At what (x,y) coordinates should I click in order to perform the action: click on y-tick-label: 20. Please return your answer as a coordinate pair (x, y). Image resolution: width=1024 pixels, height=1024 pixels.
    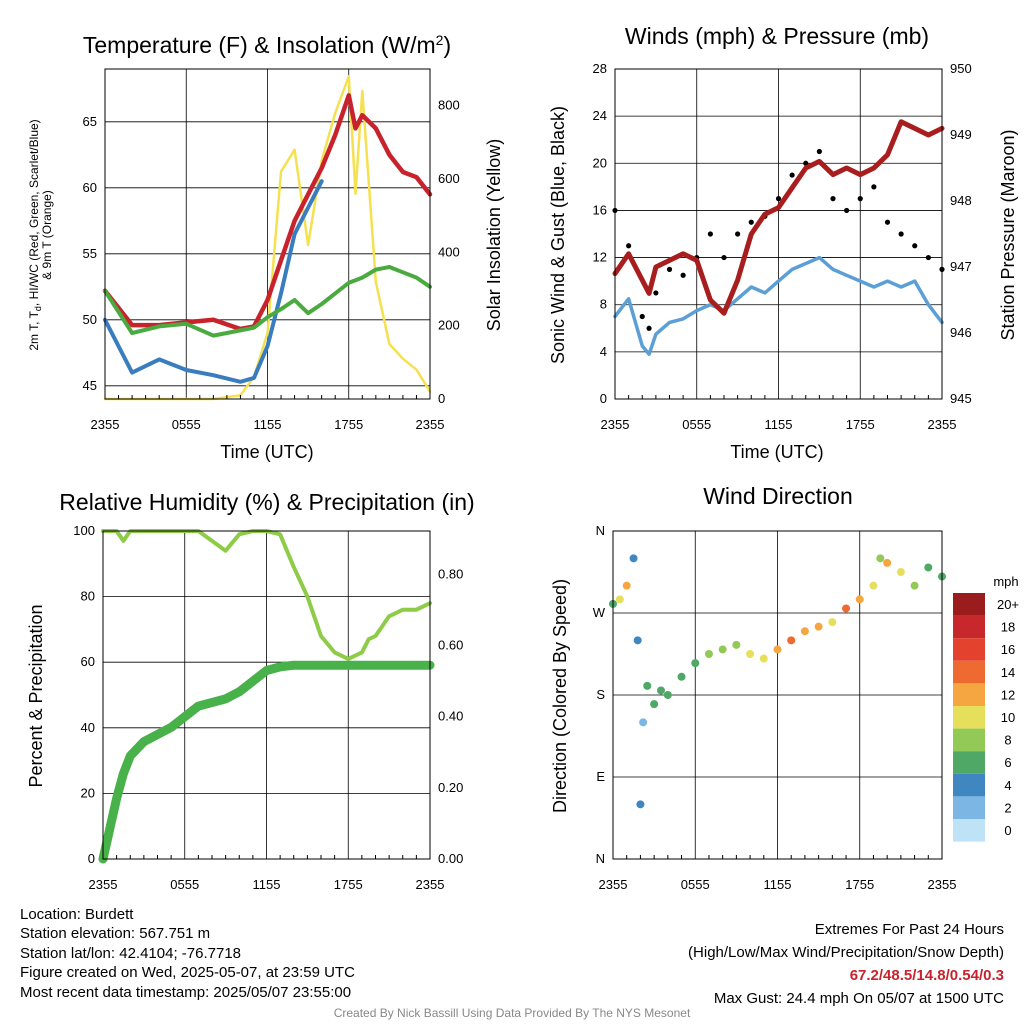
    Looking at the image, I should click on (600, 162).